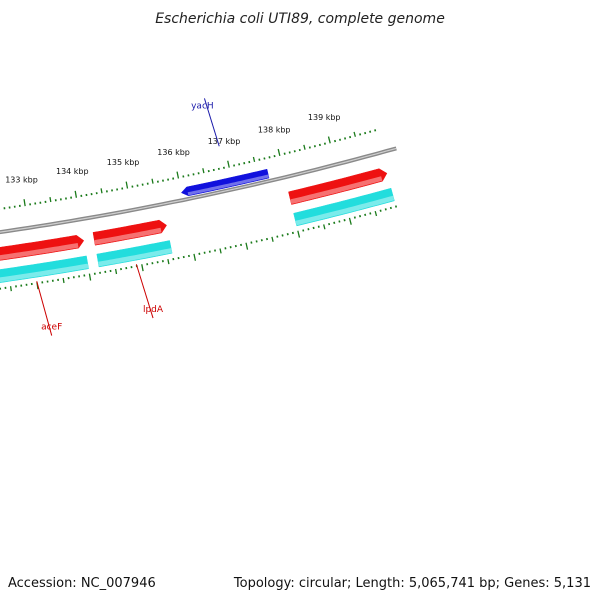 The width and height of the screenshot is (600, 600). I want to click on tick-label: 137 kbp, so click(224, 141).